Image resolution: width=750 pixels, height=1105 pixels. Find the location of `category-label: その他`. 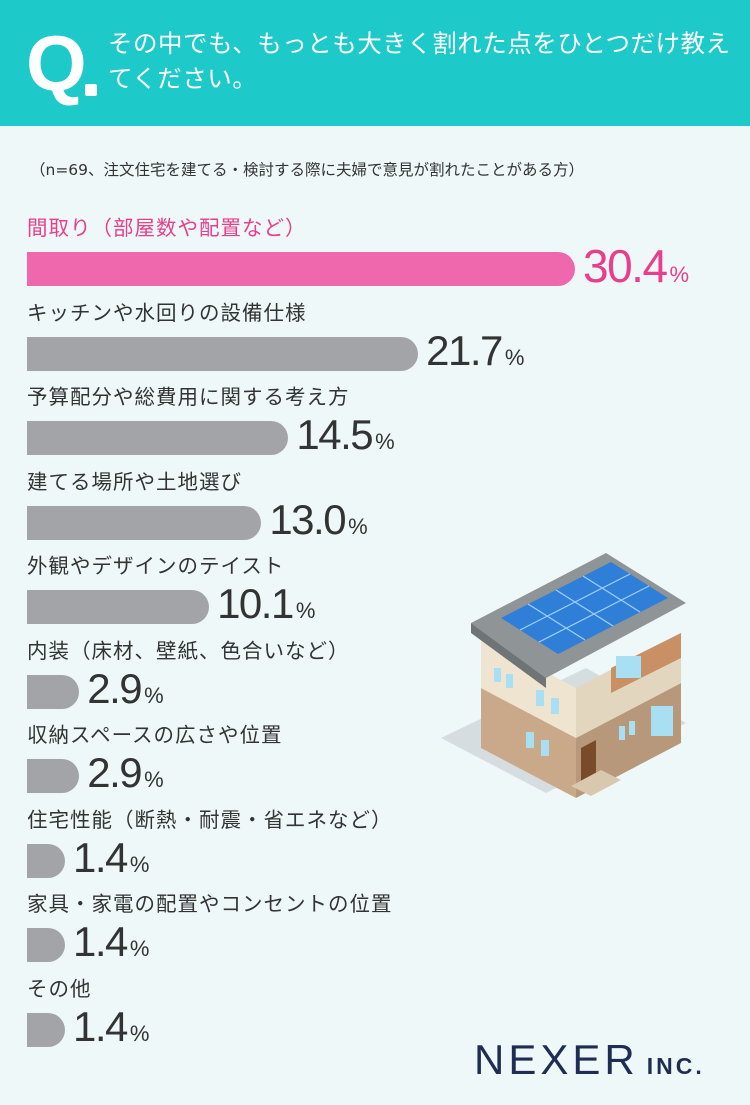

category-label: その他 is located at coordinates (59, 988).